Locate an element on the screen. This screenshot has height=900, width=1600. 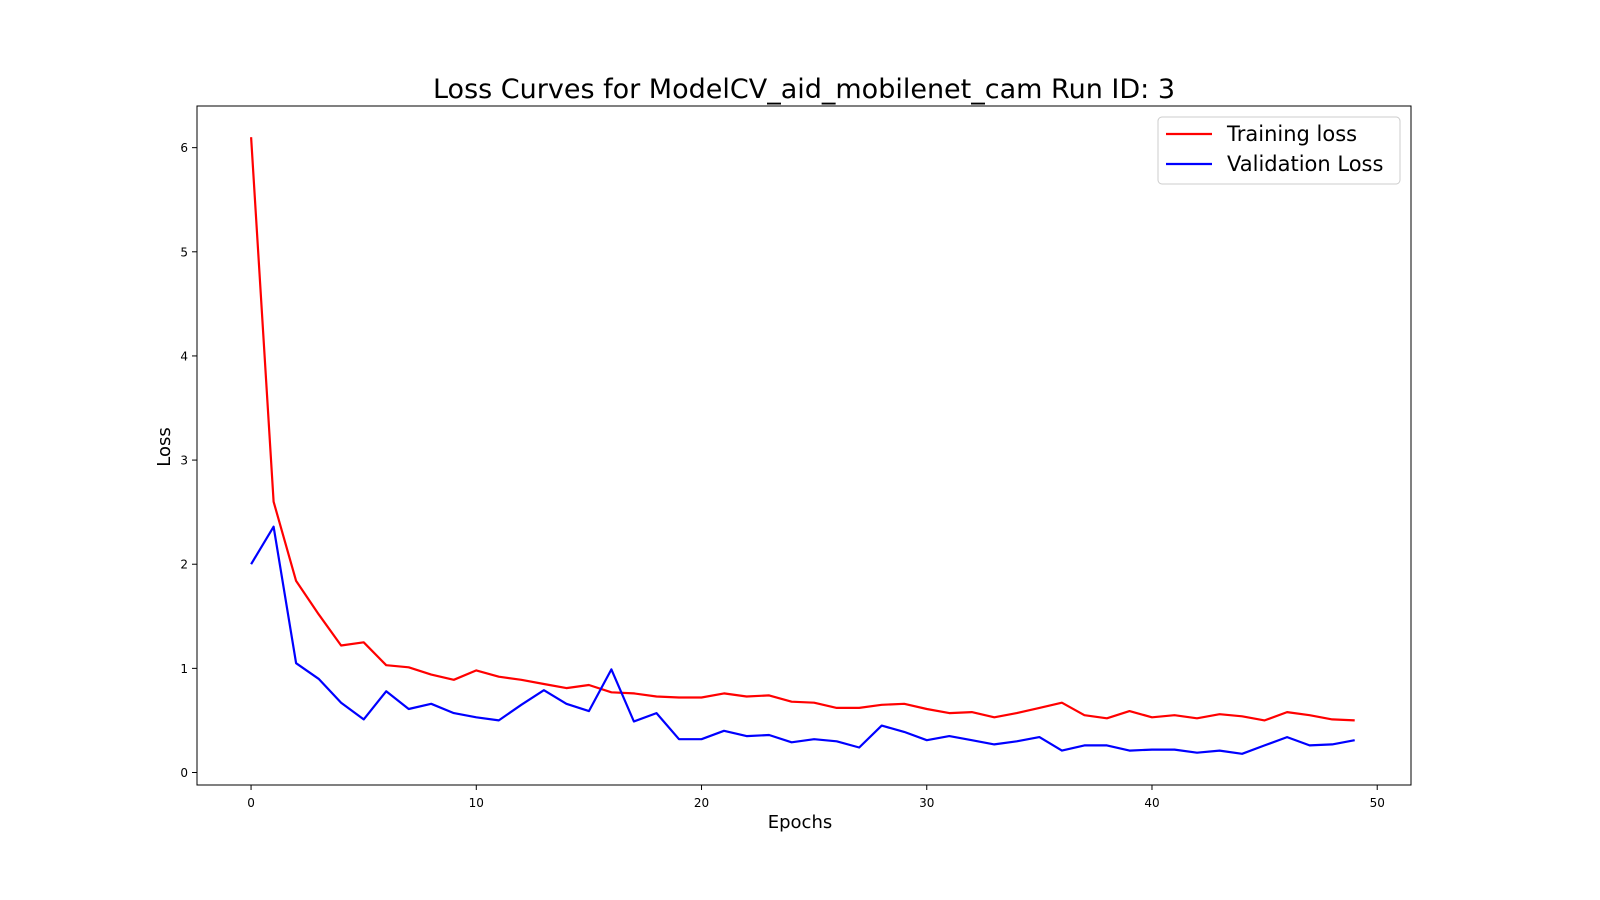
y-axis: 0 1 2 3 4 5 6 is located at coordinates (188, 460).